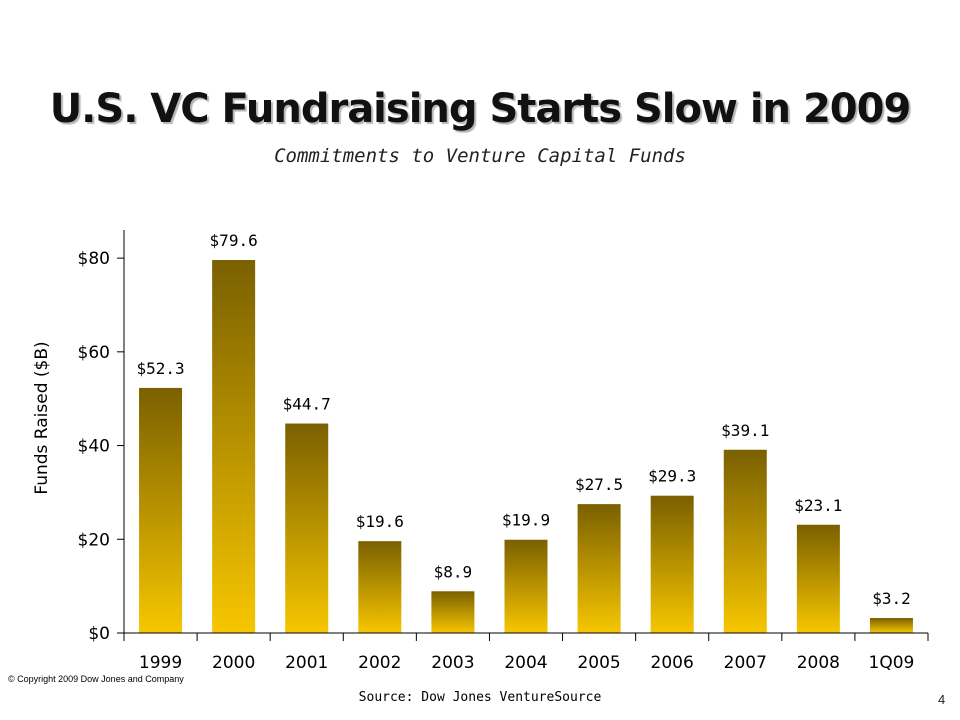  I want to click on value-label-2007: $39.1, so click(745, 430).